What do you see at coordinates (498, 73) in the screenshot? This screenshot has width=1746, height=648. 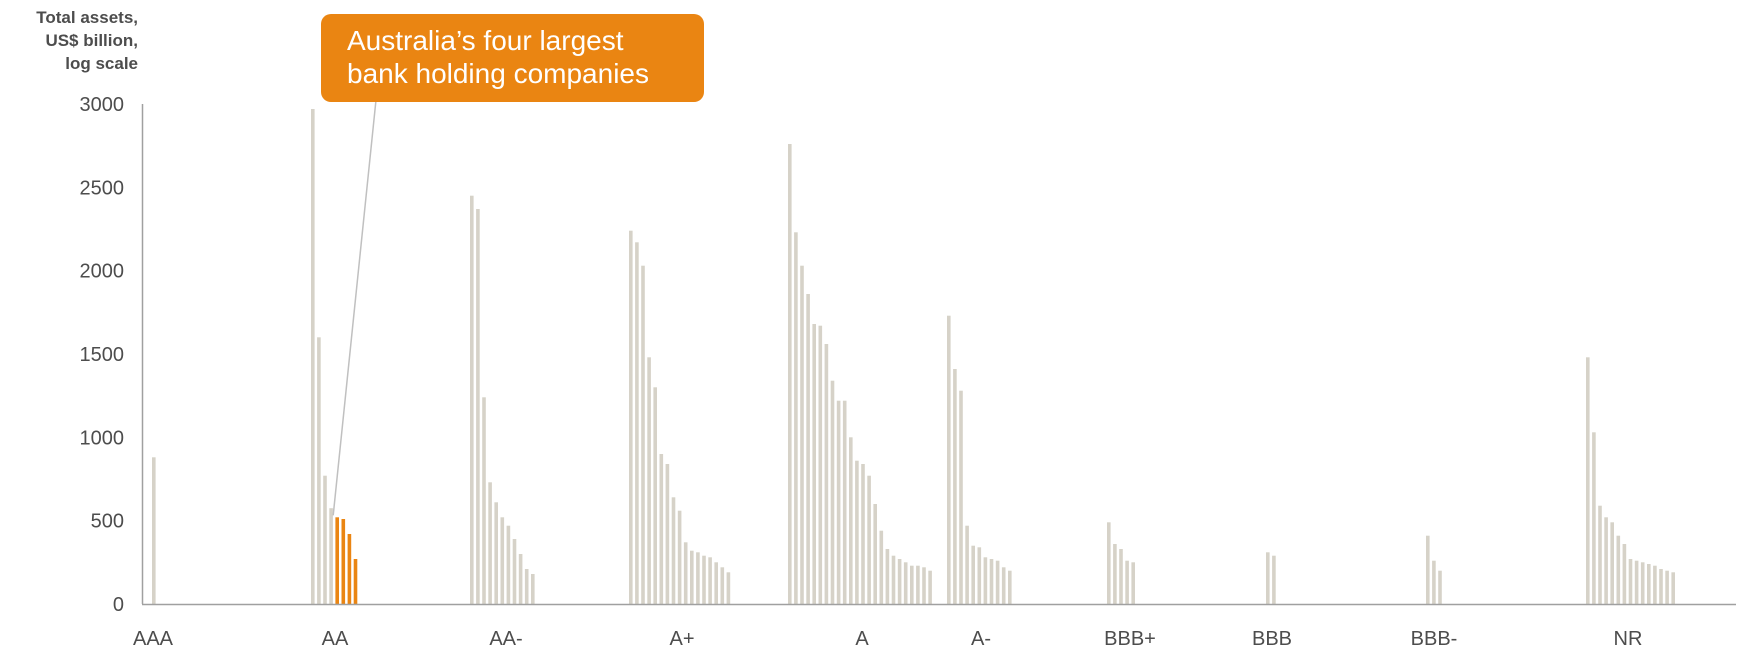 I see `callout-line-2: bank holding companies` at bounding box center [498, 73].